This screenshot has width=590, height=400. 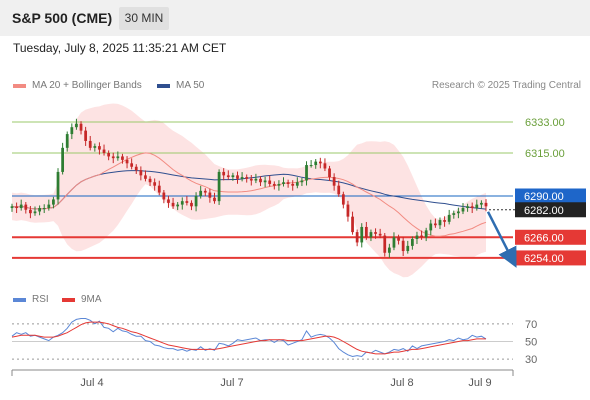 What do you see at coordinates (401, 383) in the screenshot?
I see `x-tick-label: Jul 8` at bounding box center [401, 383].